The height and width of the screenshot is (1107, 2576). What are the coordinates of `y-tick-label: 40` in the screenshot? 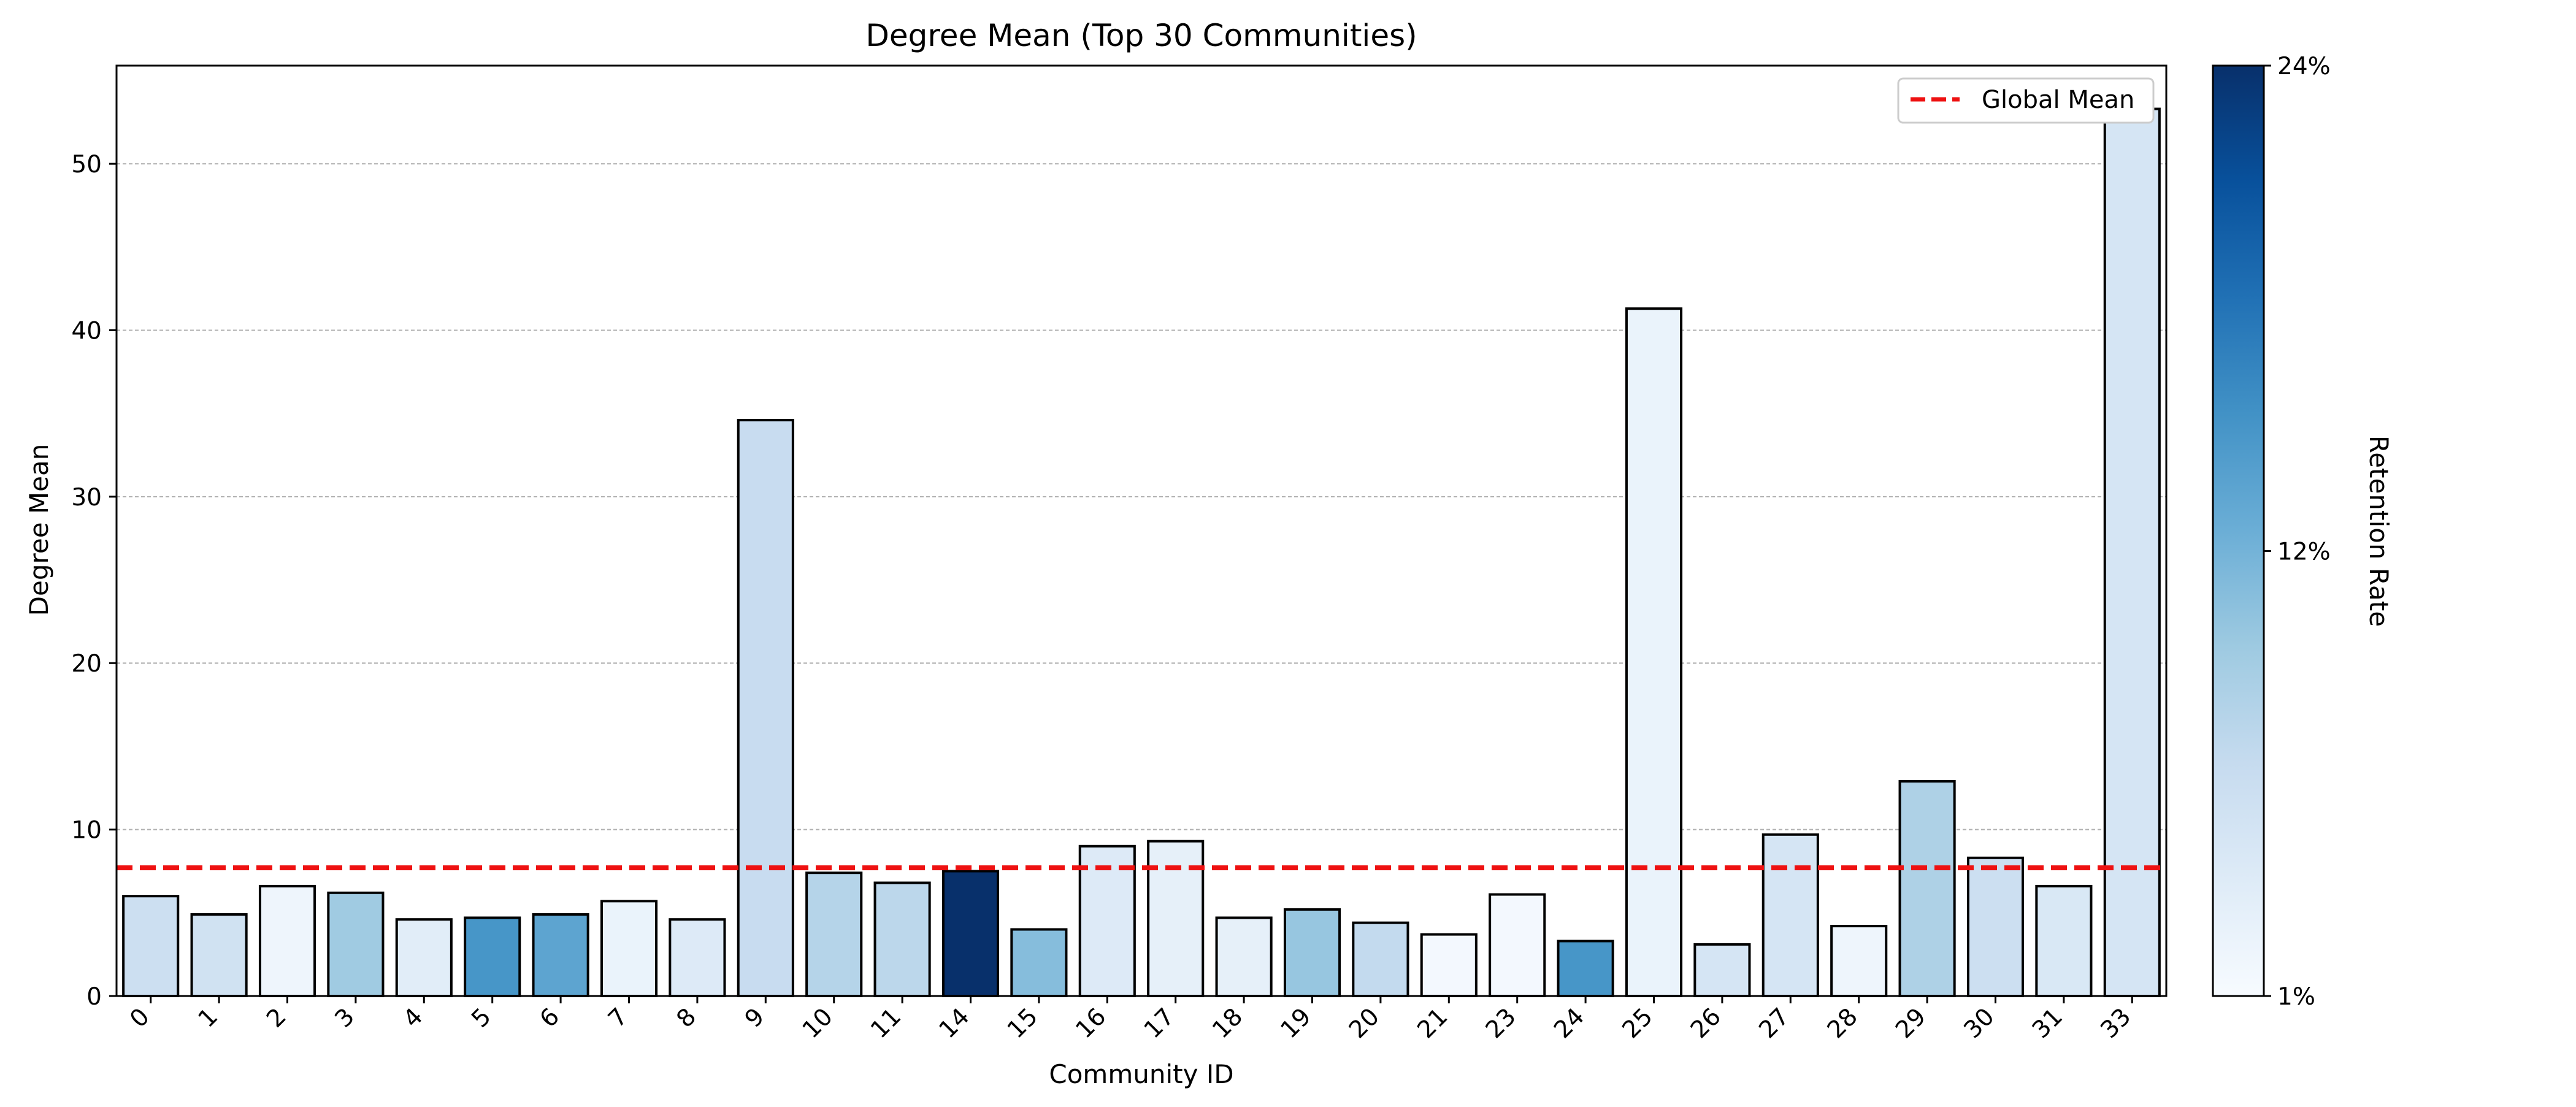 It's located at (86, 331).